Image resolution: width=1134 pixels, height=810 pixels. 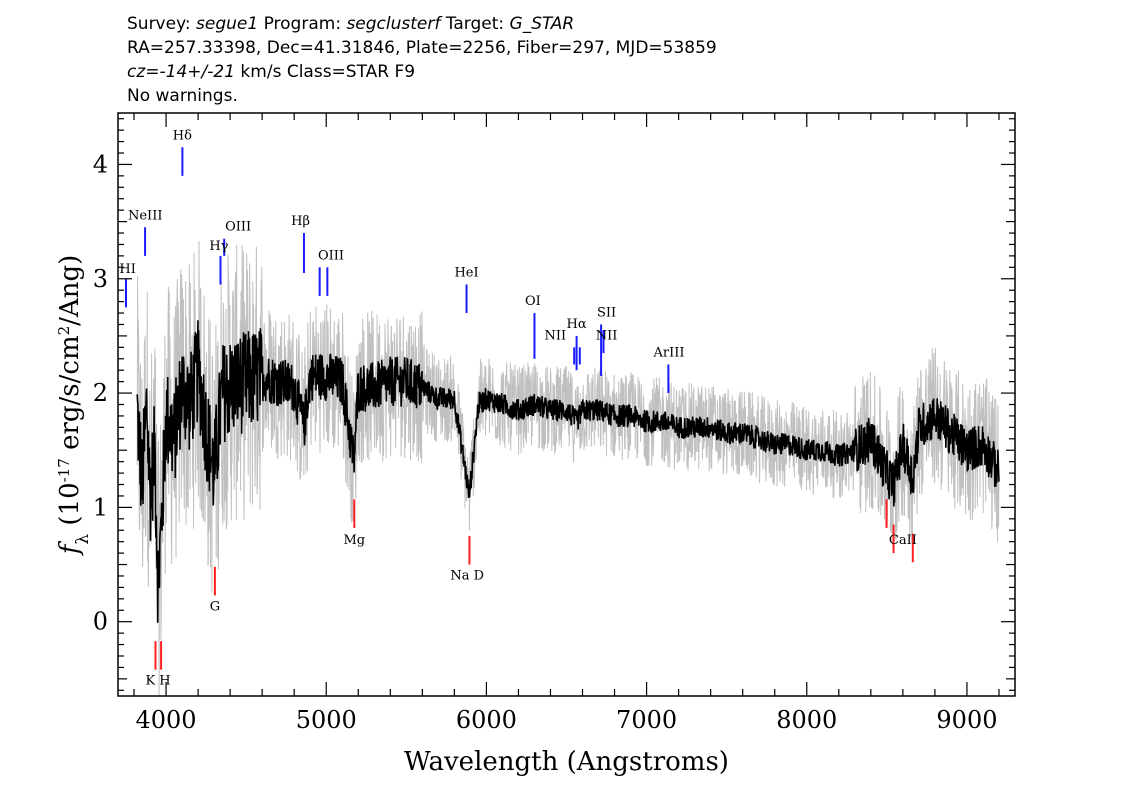 What do you see at coordinates (227, 24) in the screenshot?
I see `survey-value: segue1` at bounding box center [227, 24].